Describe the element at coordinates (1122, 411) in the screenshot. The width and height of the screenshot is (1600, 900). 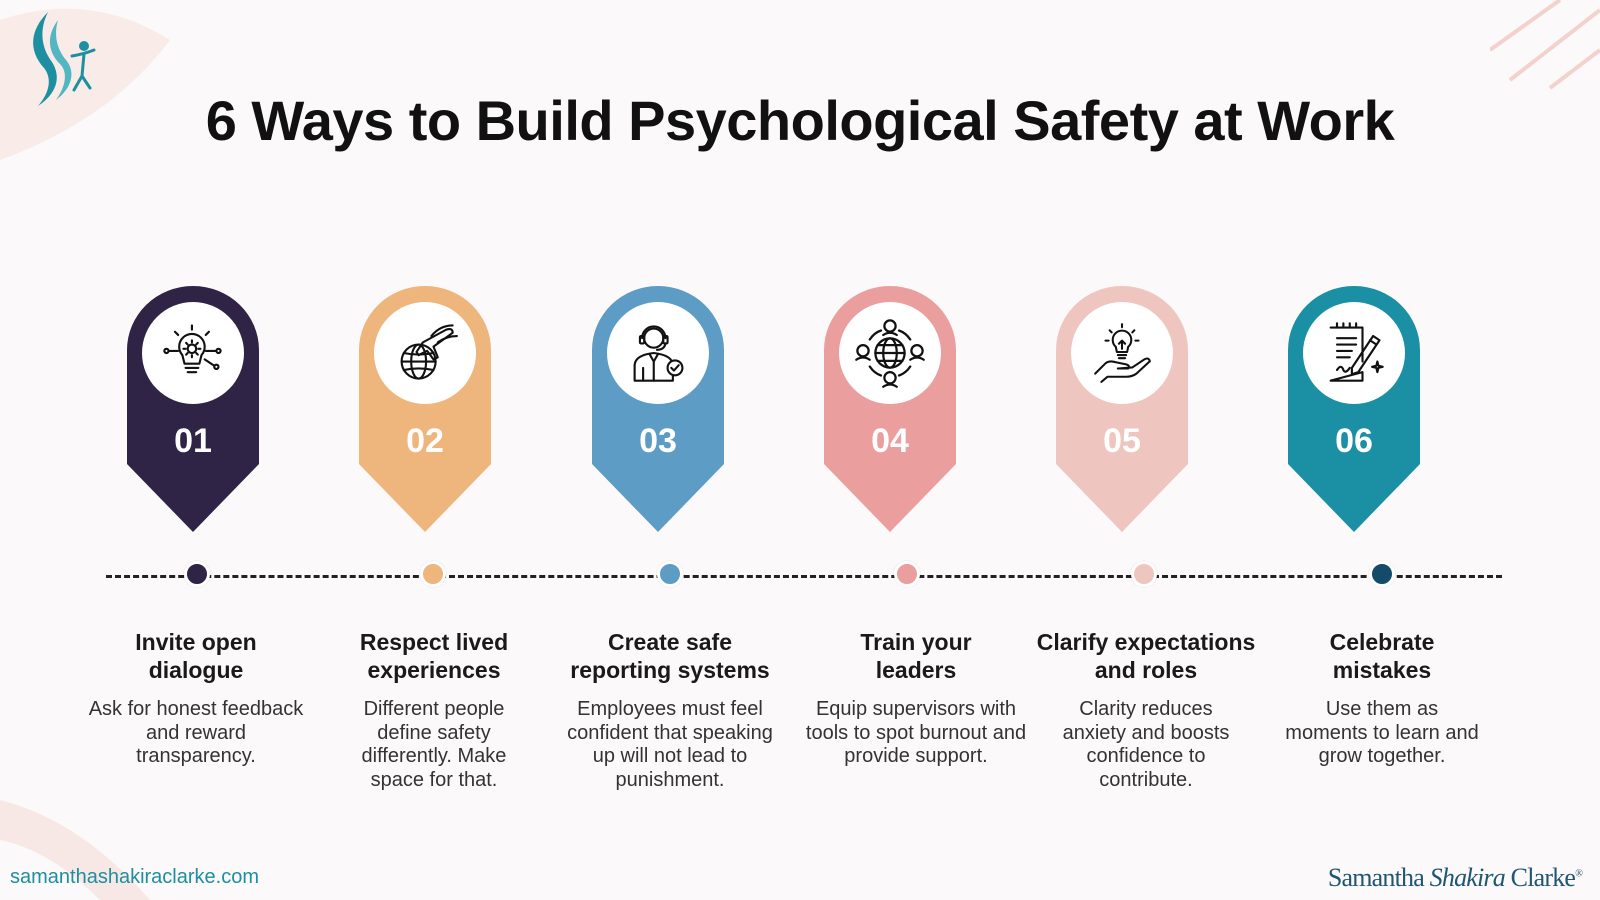
I see `step-pin-5: 05` at that location.